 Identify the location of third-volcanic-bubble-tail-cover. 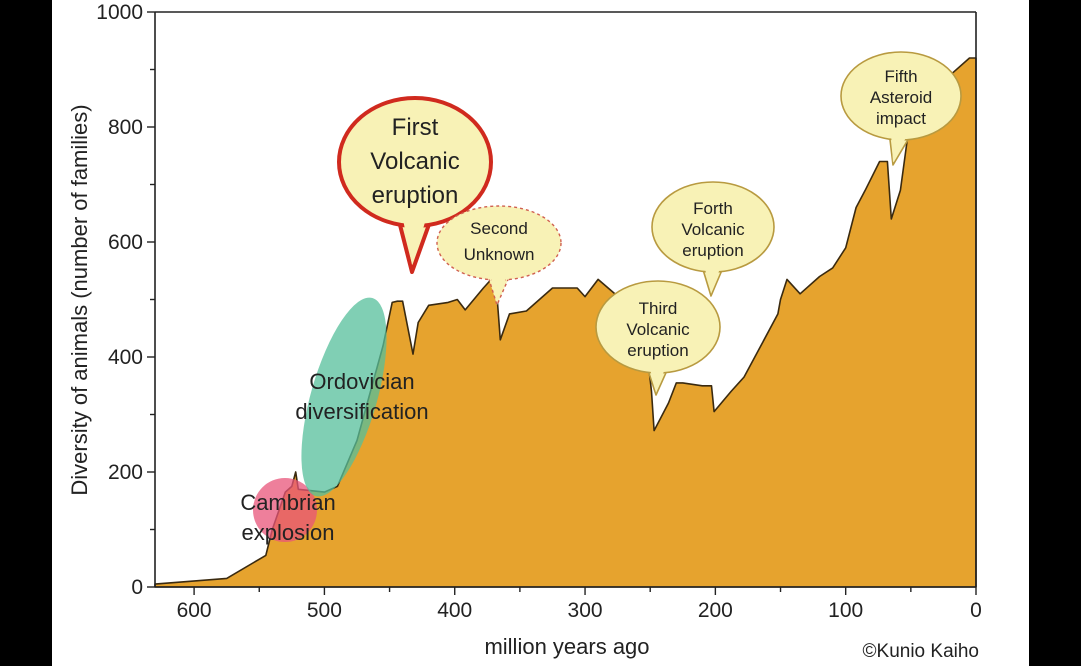
(658, 376).